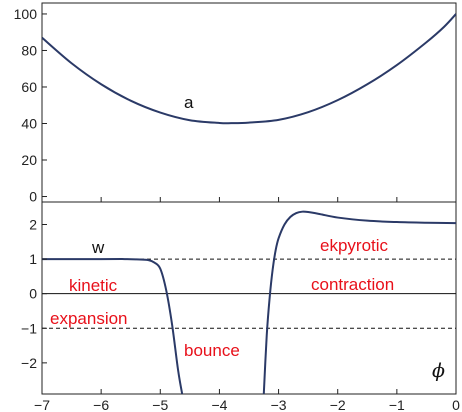 The height and width of the screenshot is (412, 462). I want to click on xtick-label-6: −1, so click(397, 404).